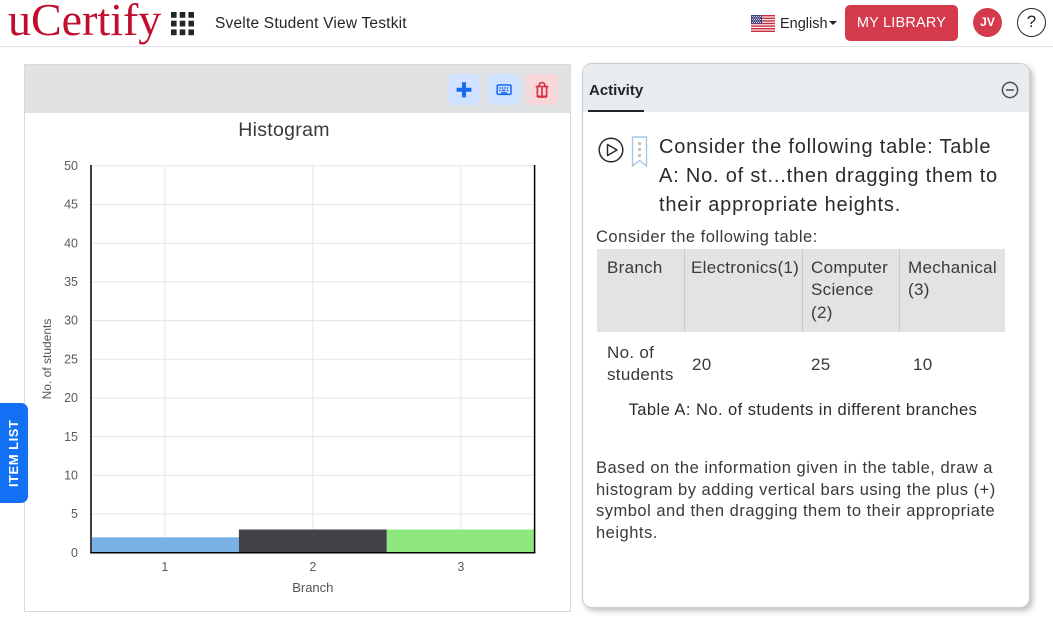  Describe the element at coordinates (71, 243) in the screenshot. I see `svg-text: 40` at that location.